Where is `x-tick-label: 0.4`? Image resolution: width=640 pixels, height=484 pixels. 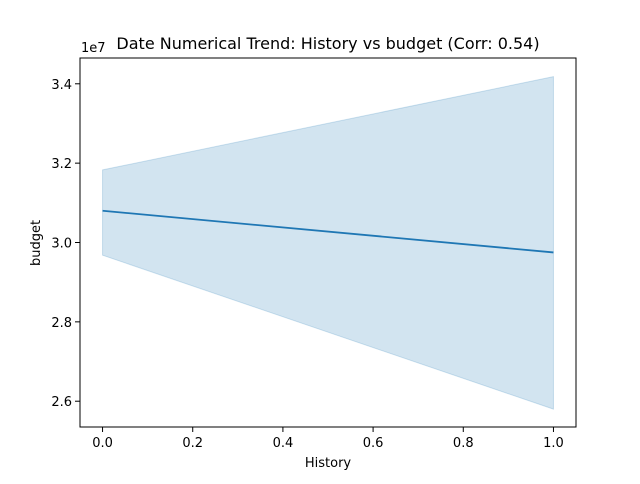
x-tick-label: 0.4 is located at coordinates (283, 443).